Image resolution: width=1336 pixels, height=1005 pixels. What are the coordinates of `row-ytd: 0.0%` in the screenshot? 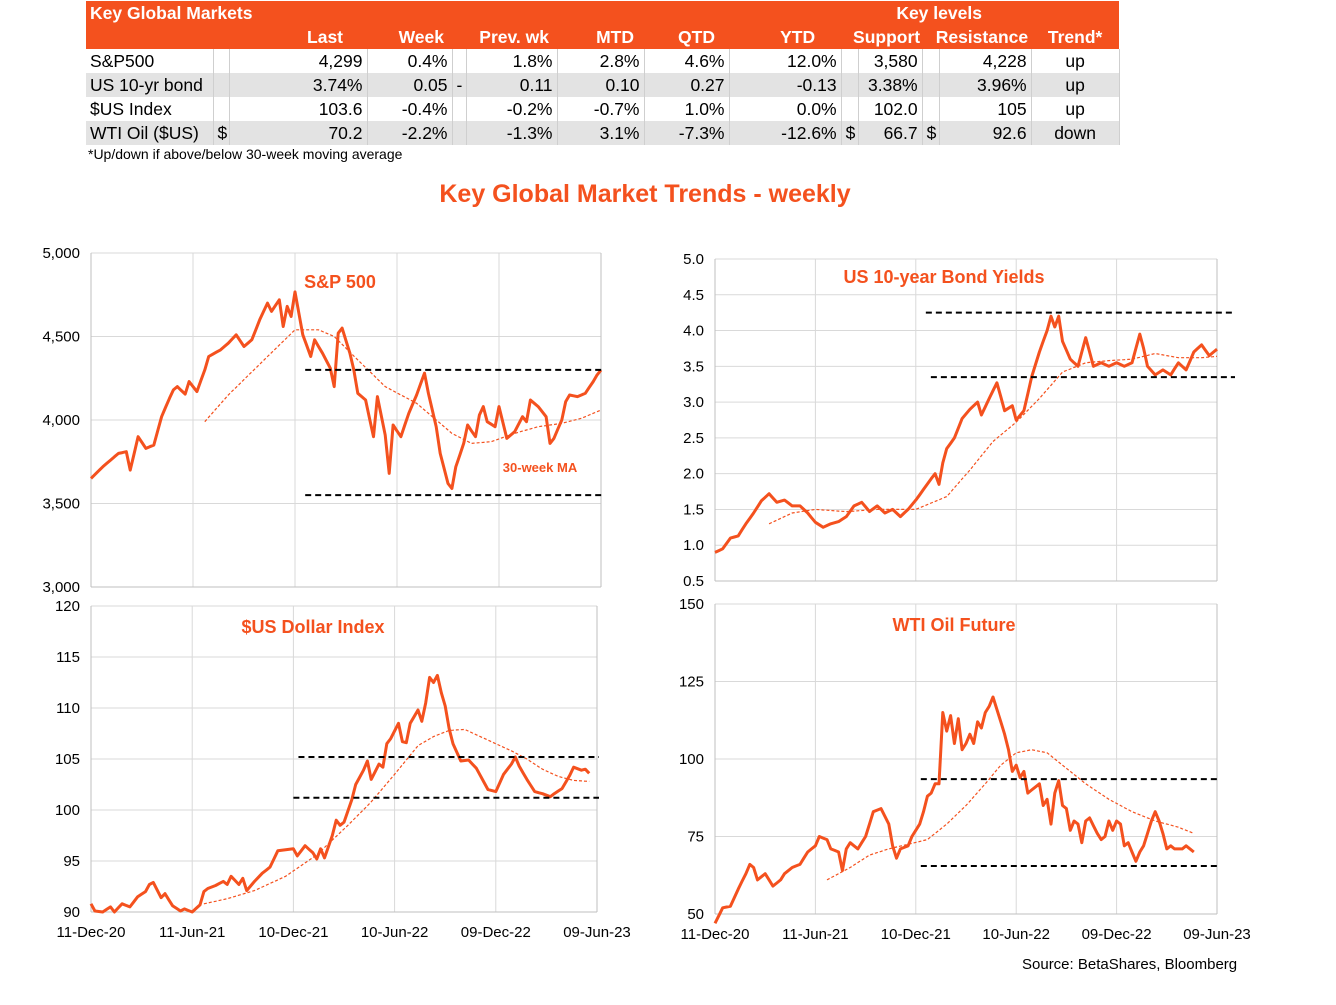 It's located at (785, 109).